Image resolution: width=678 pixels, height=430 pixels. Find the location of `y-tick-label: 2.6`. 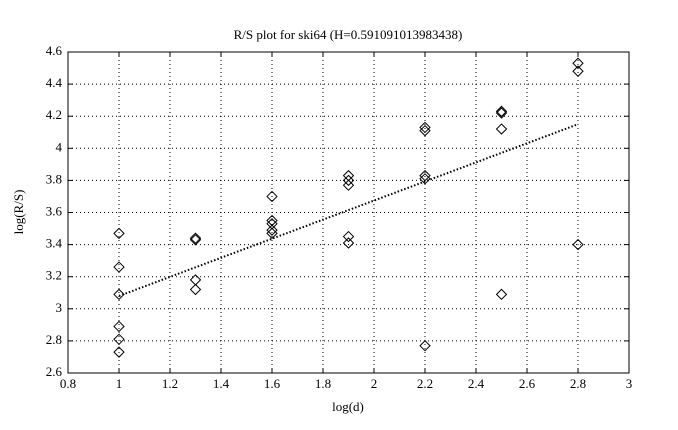

y-tick-label: 2.6 is located at coordinates (54, 371).